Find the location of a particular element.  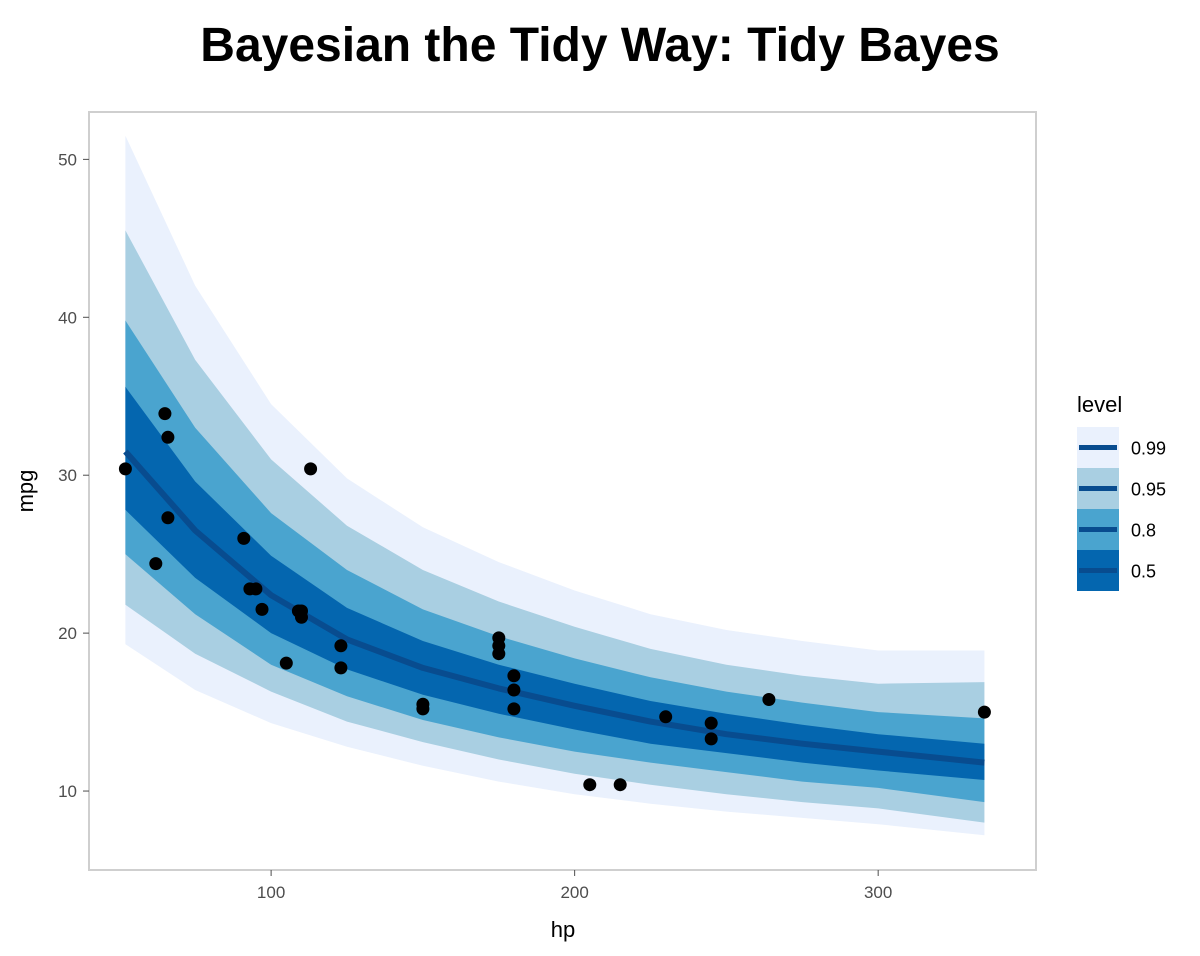

legend-items: 0.99 0.95 0.8 0.5 is located at coordinates (1121, 509).